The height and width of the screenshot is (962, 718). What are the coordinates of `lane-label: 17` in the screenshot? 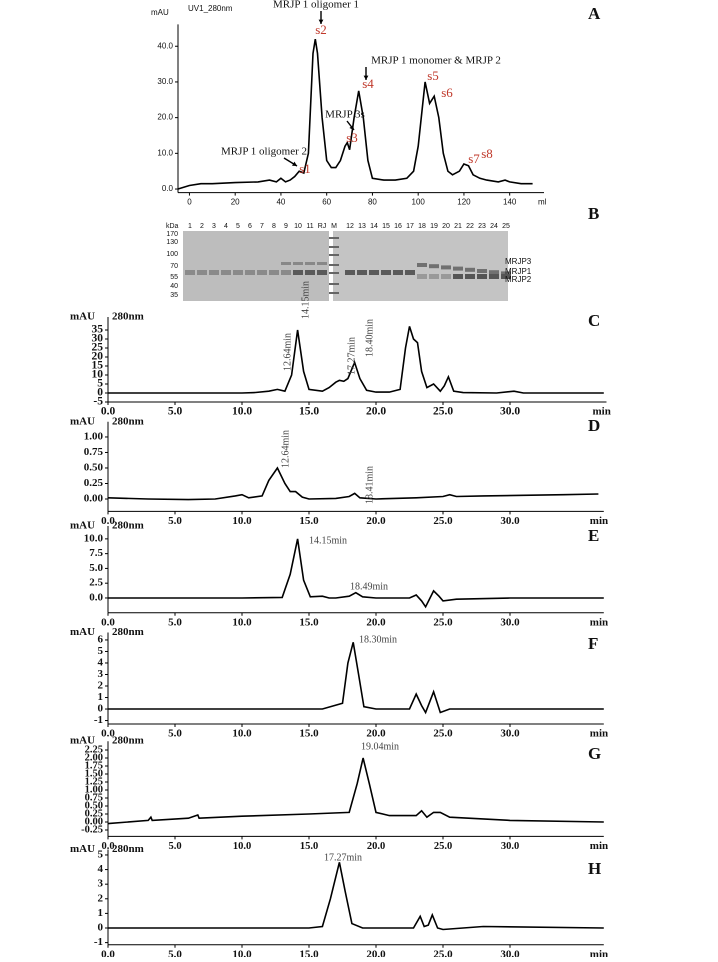 It's located at (410, 226).